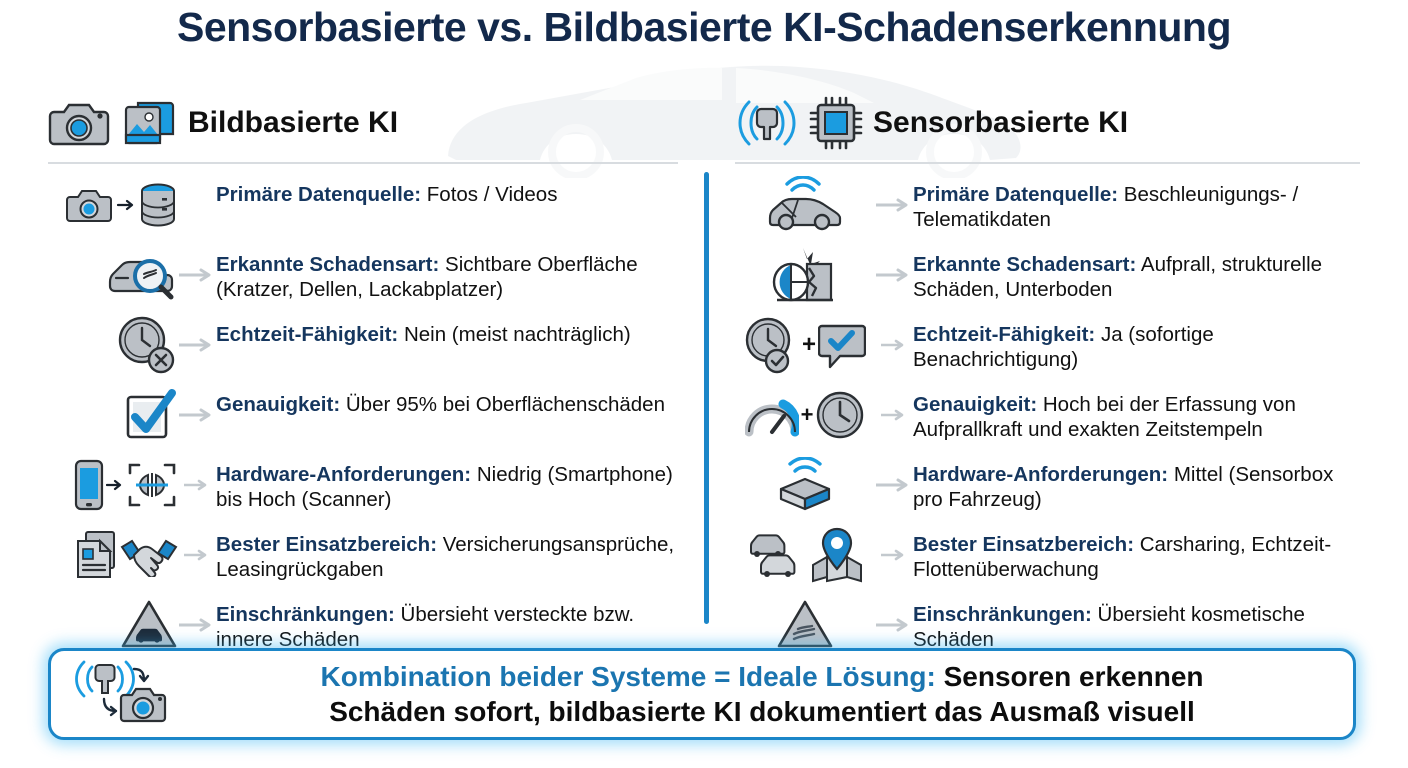 The width and height of the screenshot is (1408, 768). What do you see at coordinates (1109, 627) in the screenshot?
I see `row-value: Übersieht kosmetische Schäden` at bounding box center [1109, 627].